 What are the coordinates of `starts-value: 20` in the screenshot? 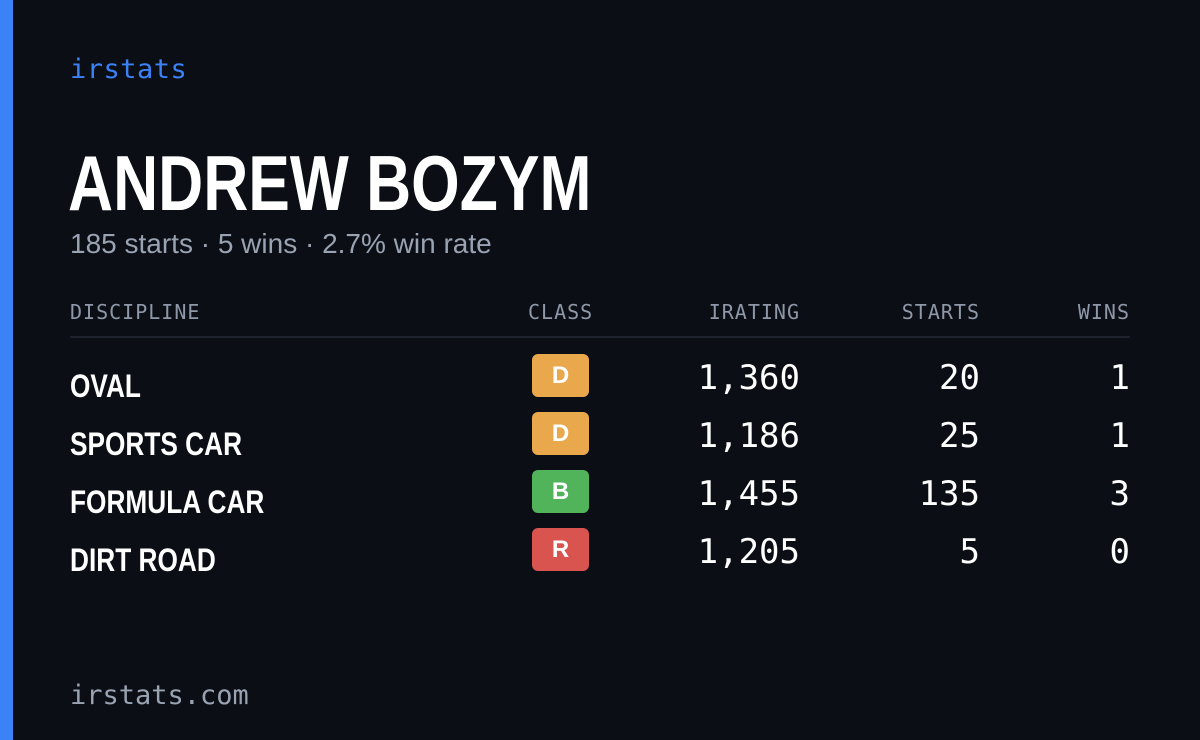 It's located at (959, 378).